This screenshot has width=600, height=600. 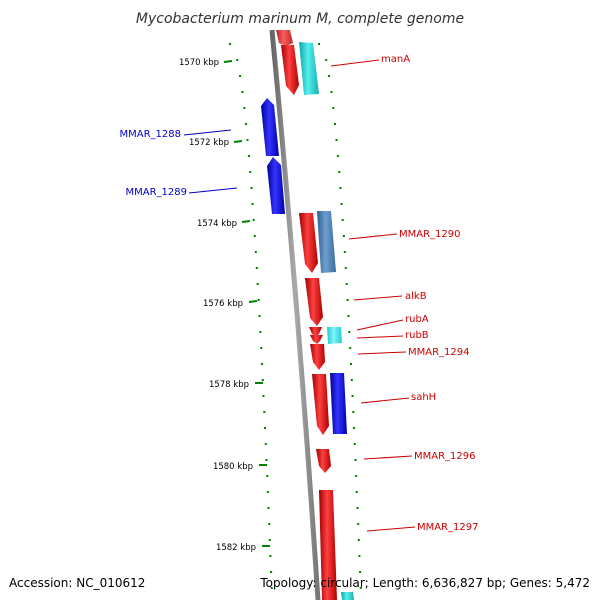 I want to click on gene-label-text: alkB, so click(x=416, y=296).